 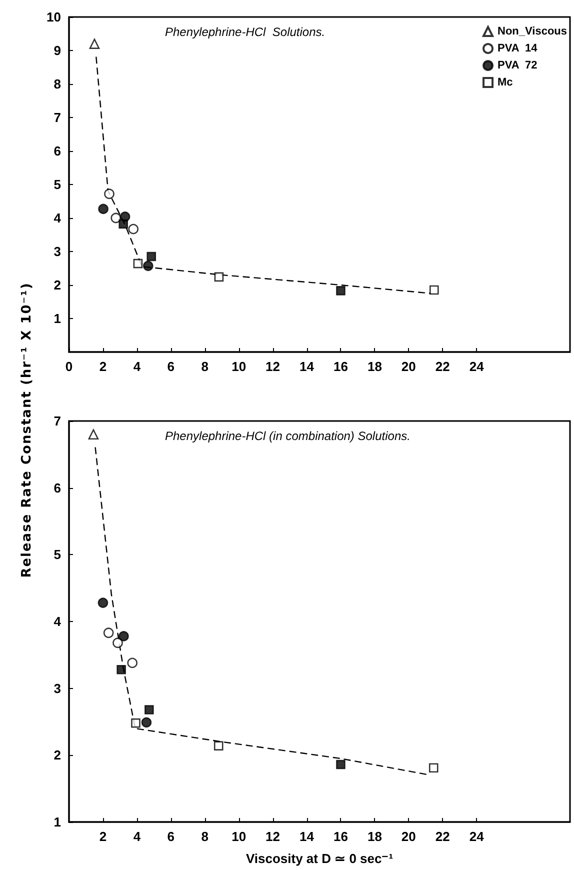 What do you see at coordinates (287, 436) in the screenshot?
I see `text: Phenylephrine-HCl (in combination) Solutions.` at bounding box center [287, 436].